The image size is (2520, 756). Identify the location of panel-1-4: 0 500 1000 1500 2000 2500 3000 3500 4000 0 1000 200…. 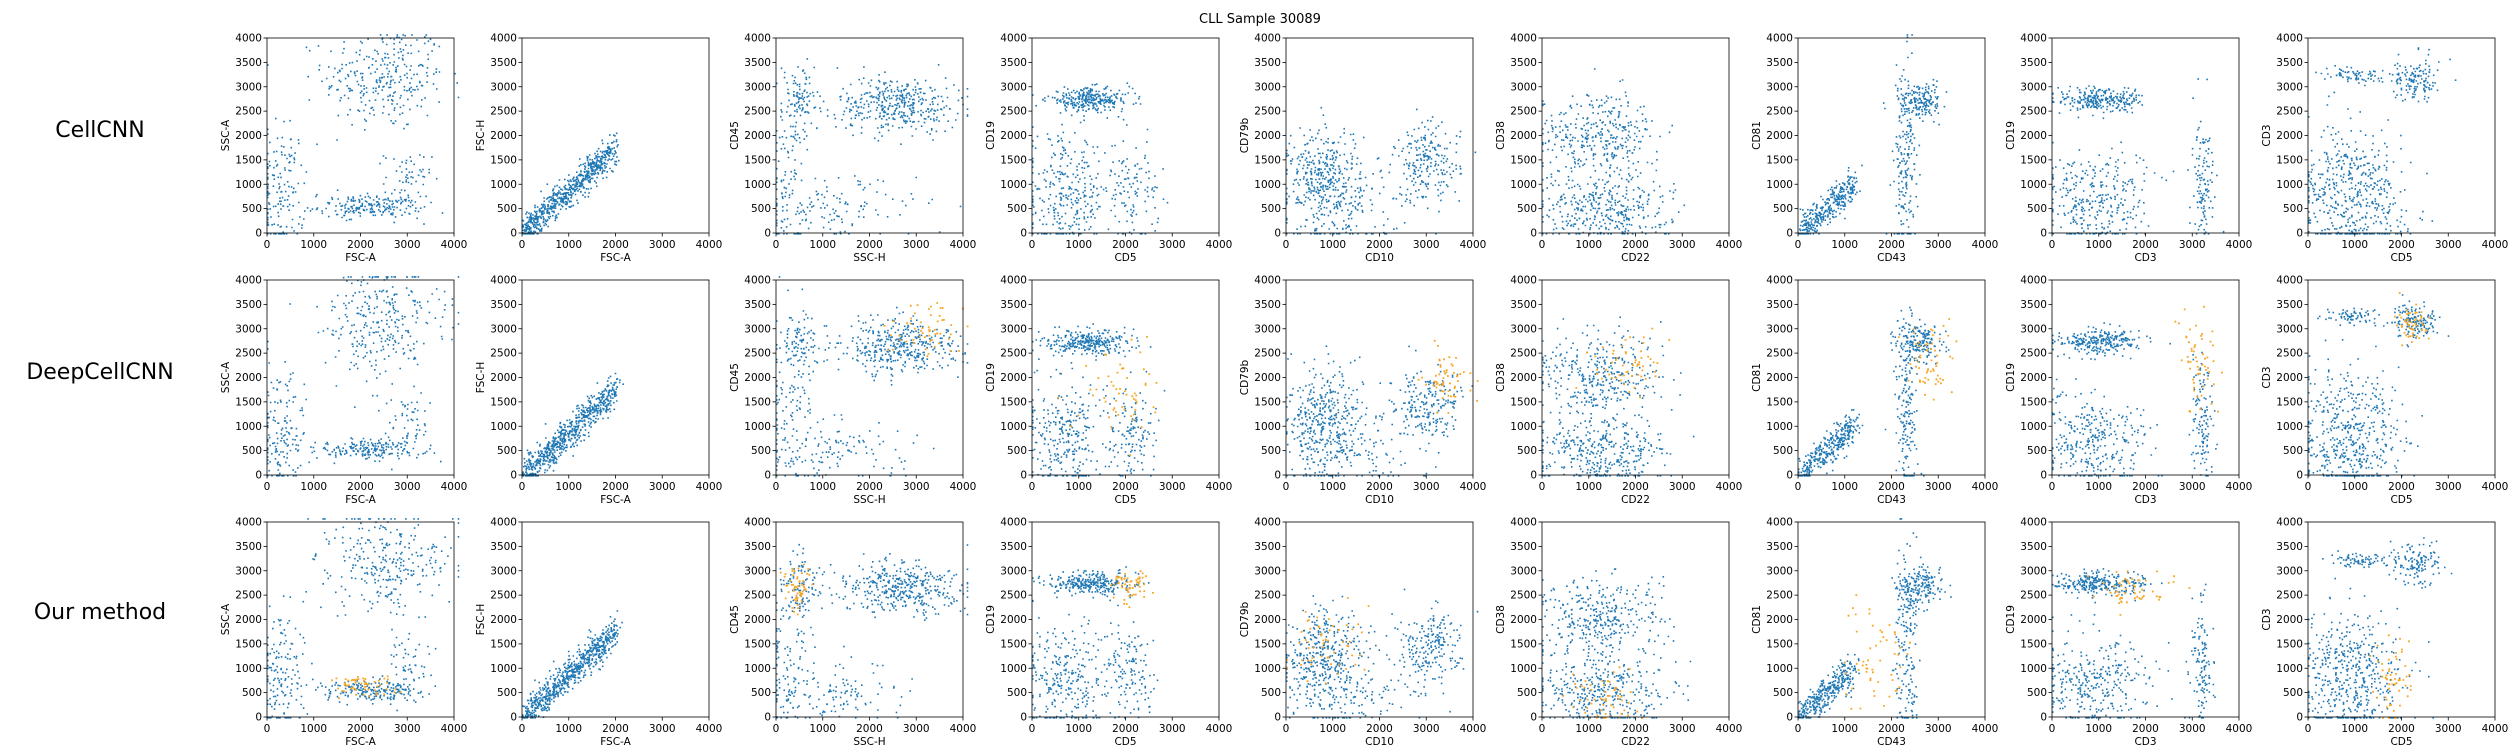
(1362, 391).